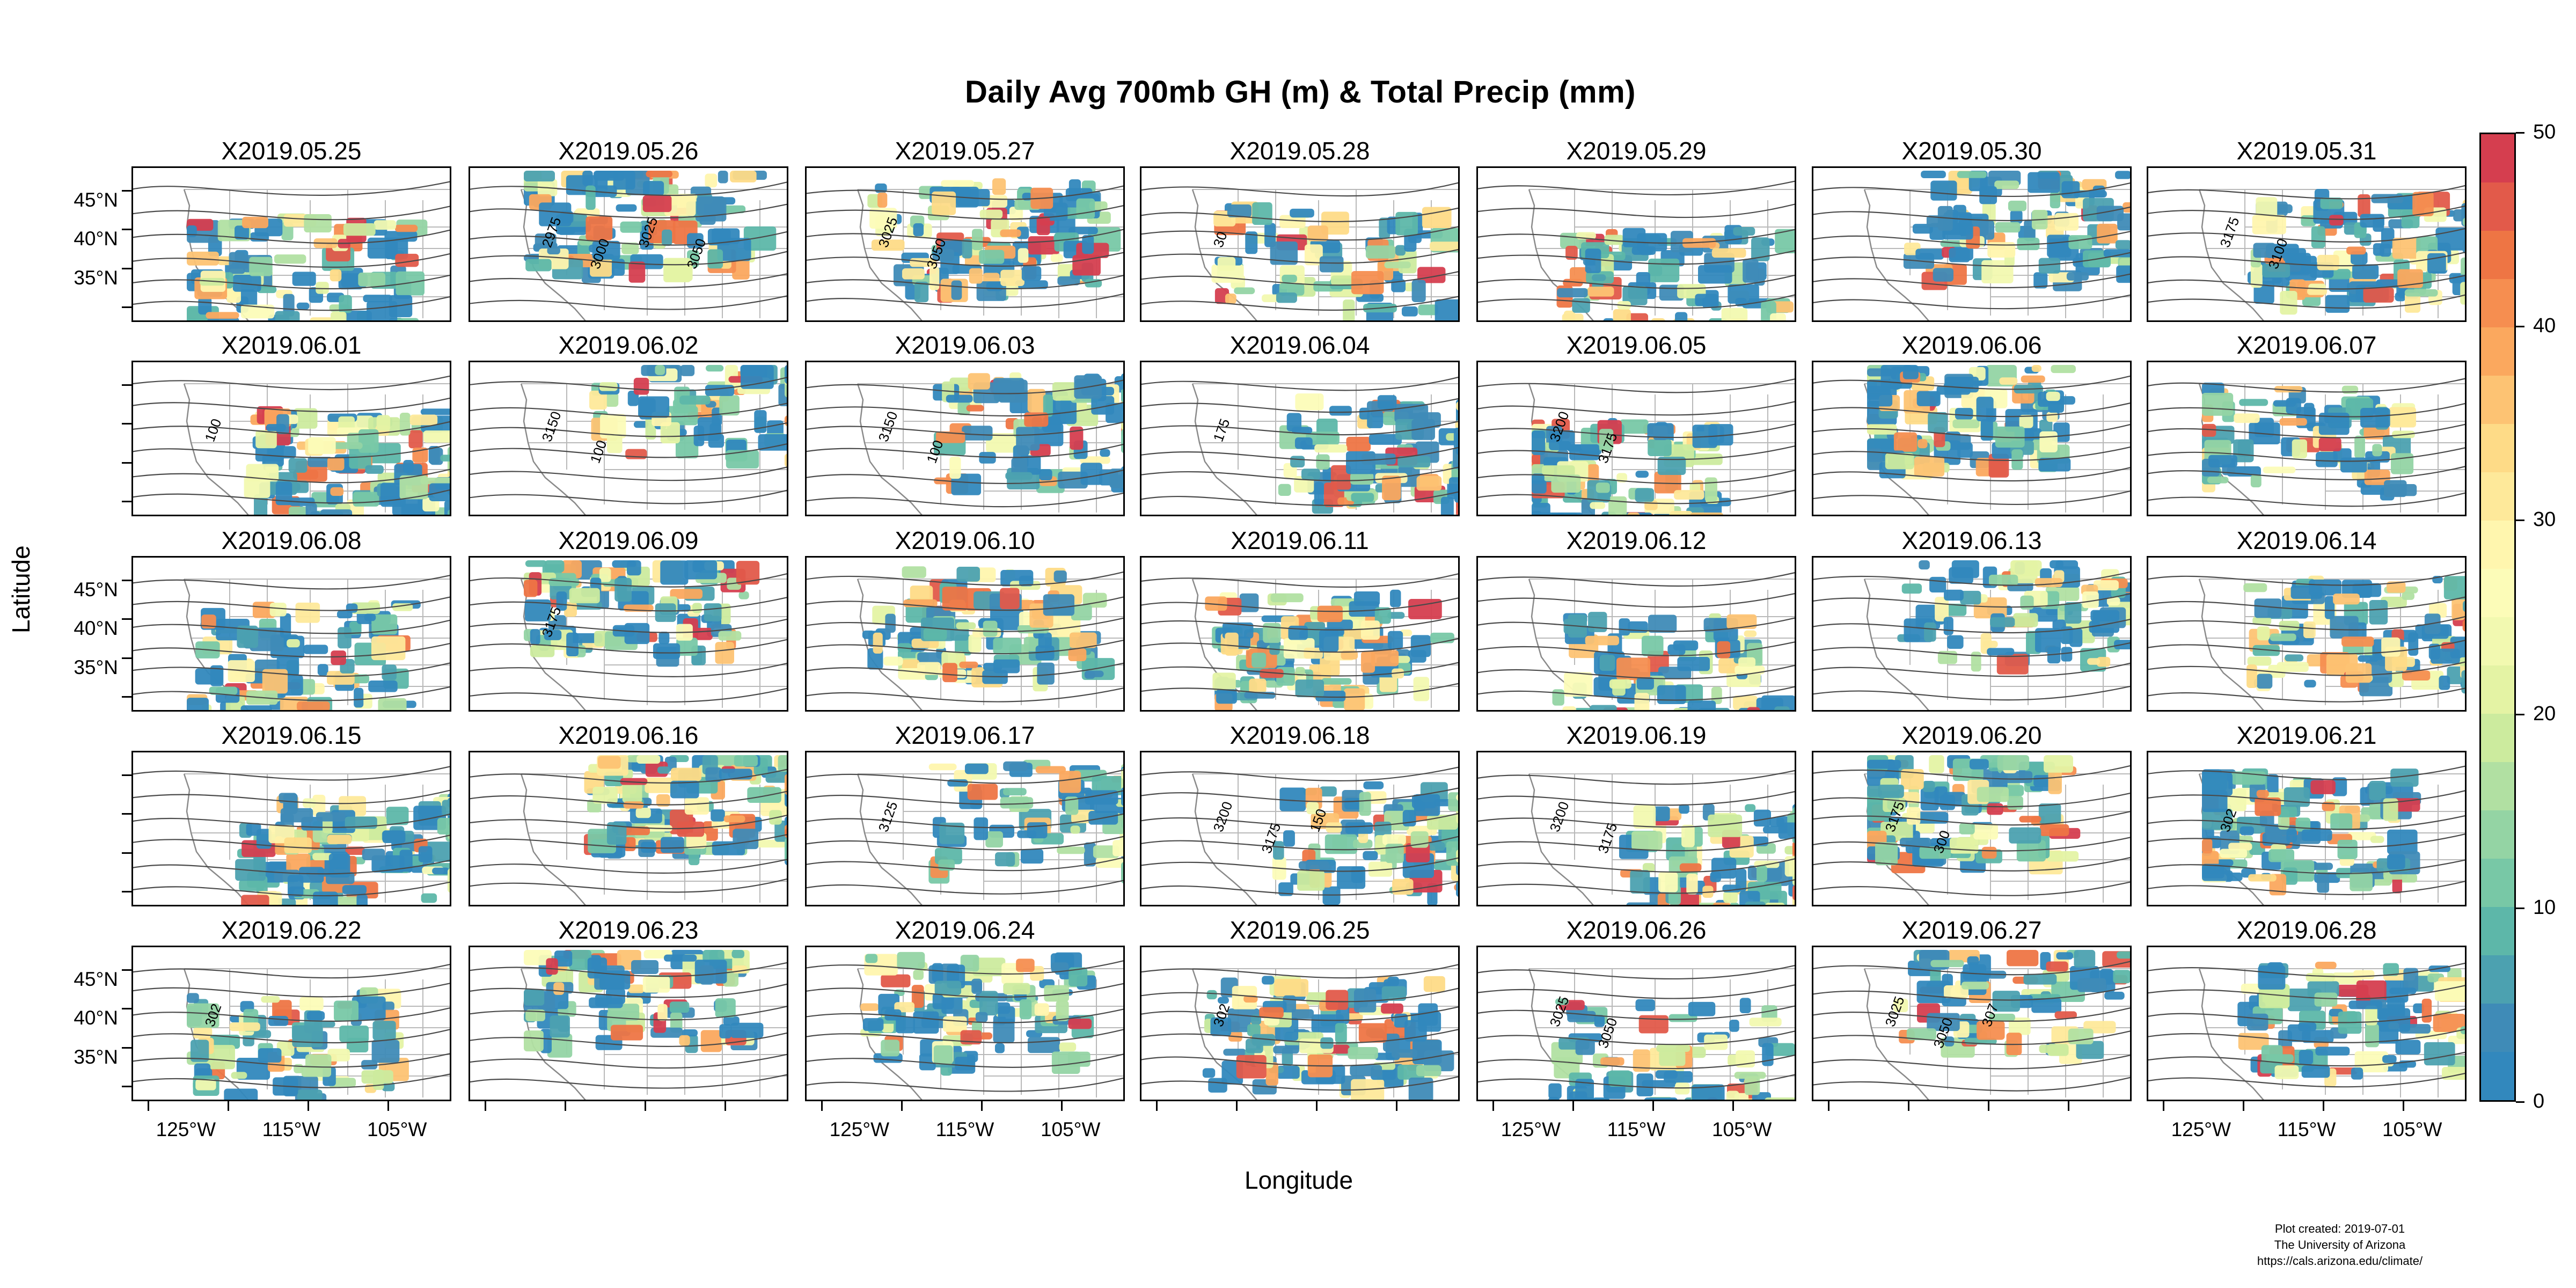  I want to click on colorbar-label: 20, so click(2544, 713).